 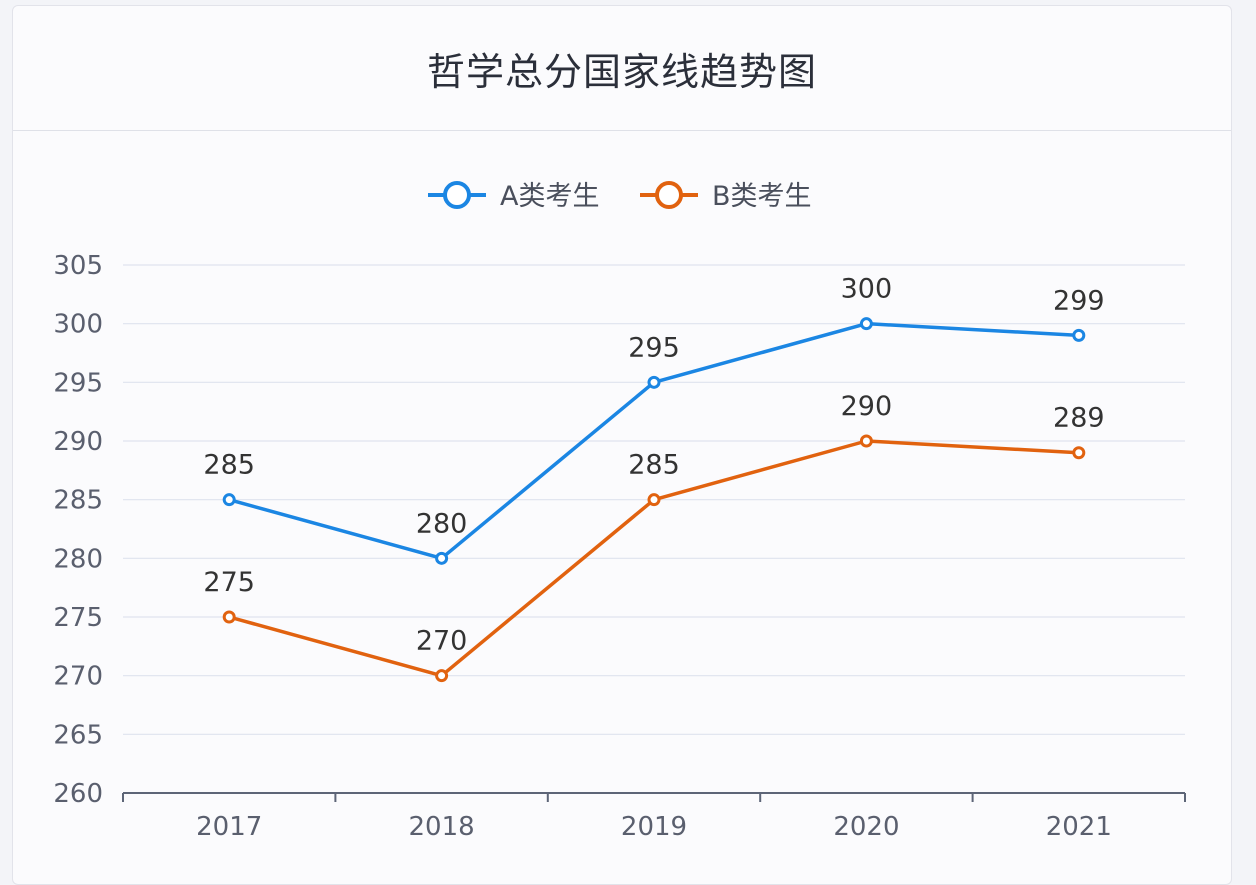 What do you see at coordinates (78, 618) in the screenshot?
I see `y-tick-label: 275` at bounding box center [78, 618].